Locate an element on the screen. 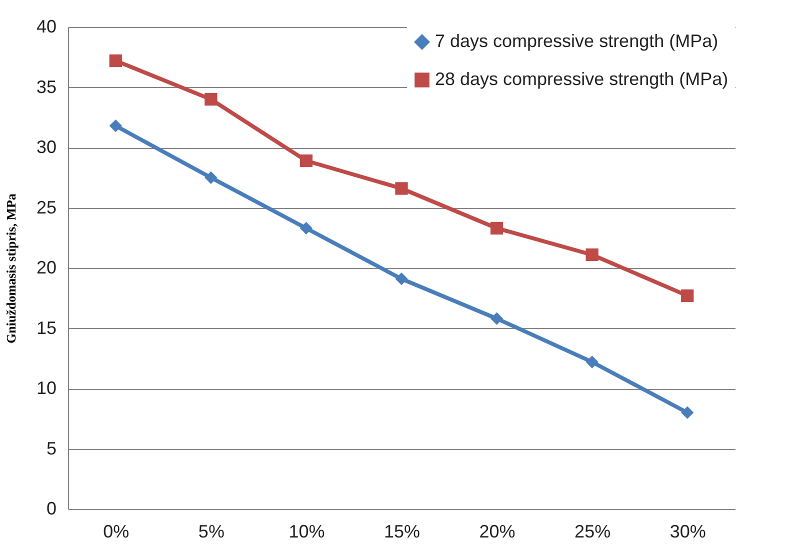 This screenshot has height=557, width=795. y-tick-label: 30 is located at coordinates (46, 147).